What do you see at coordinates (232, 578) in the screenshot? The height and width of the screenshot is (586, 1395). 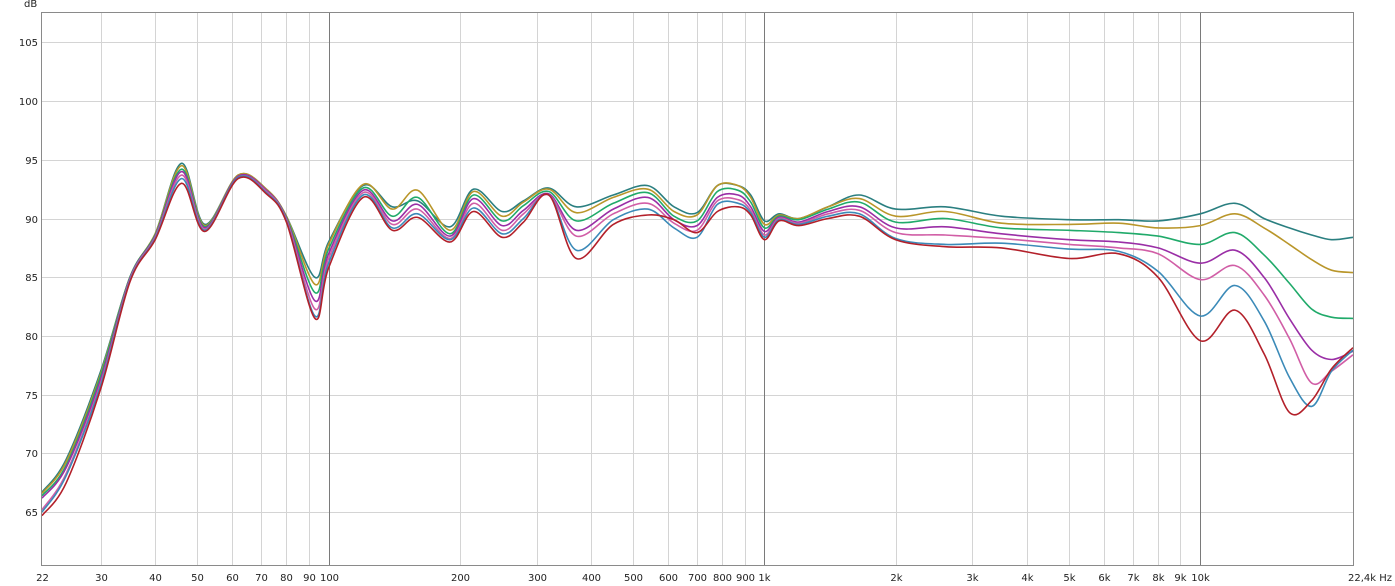 I see `x-tick-label: 60` at bounding box center [232, 578].